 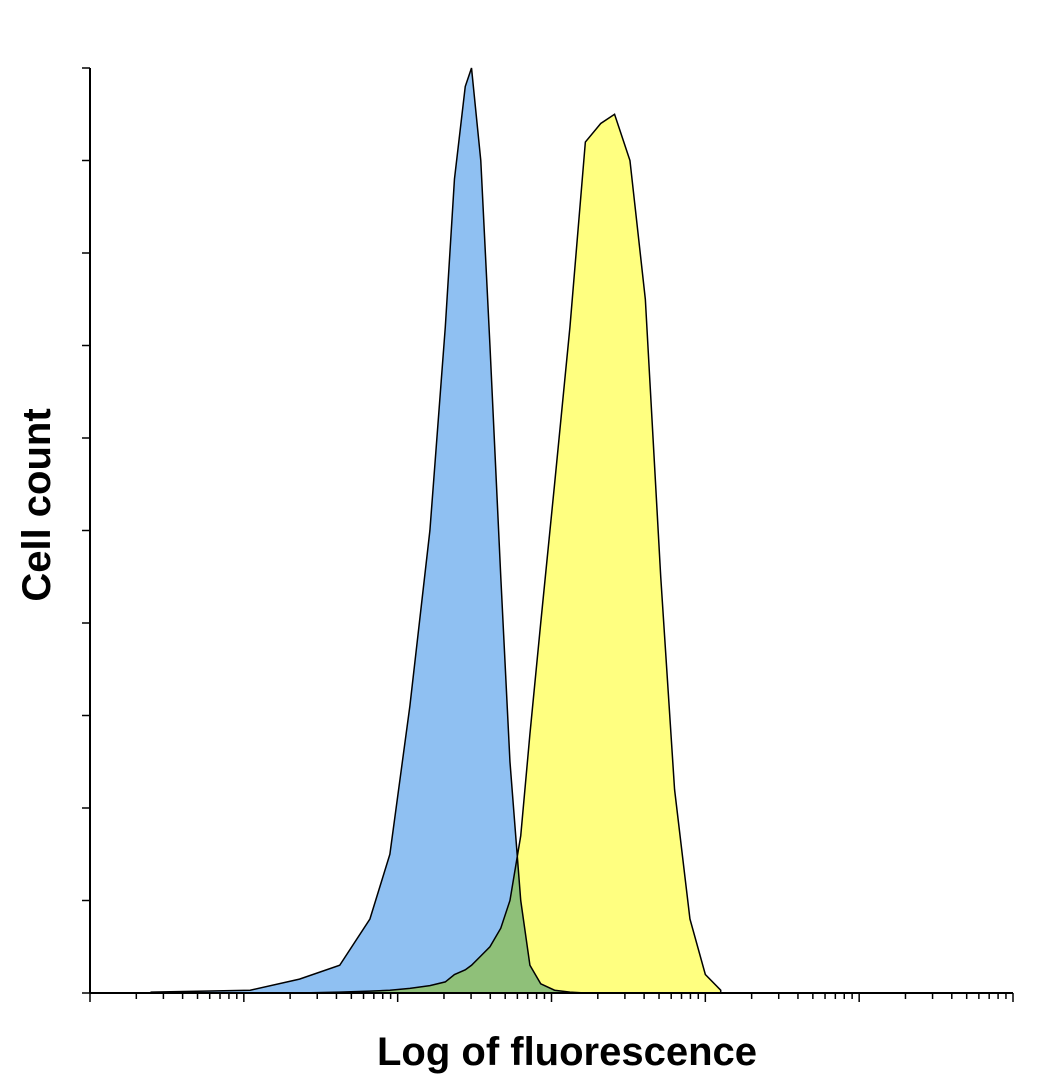 I want to click on x-axis-label: Log of fluorescence, so click(x=567, y=1052).